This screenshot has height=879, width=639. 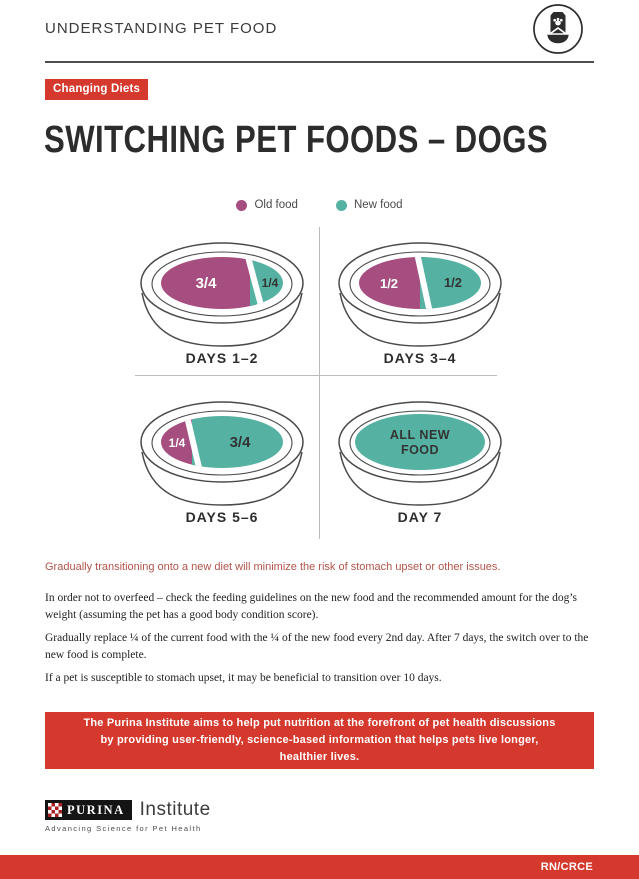 What do you see at coordinates (389, 283) in the screenshot?
I see `old-fraction-label: 1/2` at bounding box center [389, 283].